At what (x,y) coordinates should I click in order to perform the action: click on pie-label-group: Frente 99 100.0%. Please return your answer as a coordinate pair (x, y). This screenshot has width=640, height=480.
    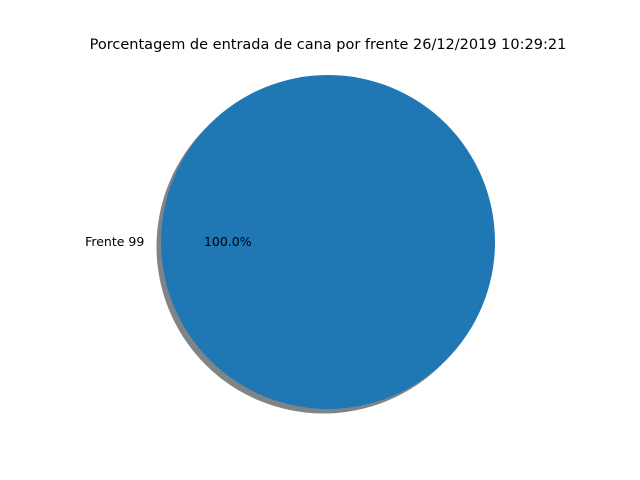
    Looking at the image, I should click on (168, 241).